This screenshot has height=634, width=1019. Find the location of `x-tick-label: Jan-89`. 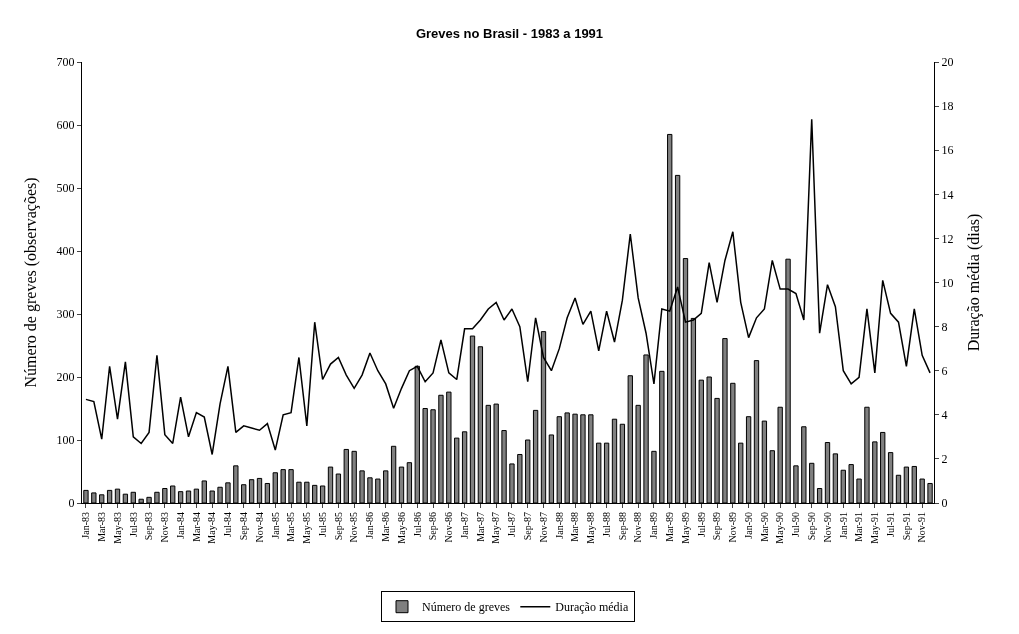

x-tick-label: Jan-89 is located at coordinates (654, 525).